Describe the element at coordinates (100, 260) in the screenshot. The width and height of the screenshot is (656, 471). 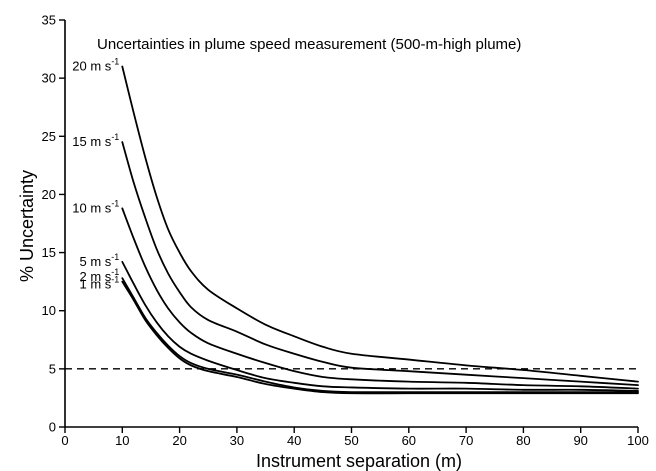
I see `series-label: 5 m s-1` at that location.